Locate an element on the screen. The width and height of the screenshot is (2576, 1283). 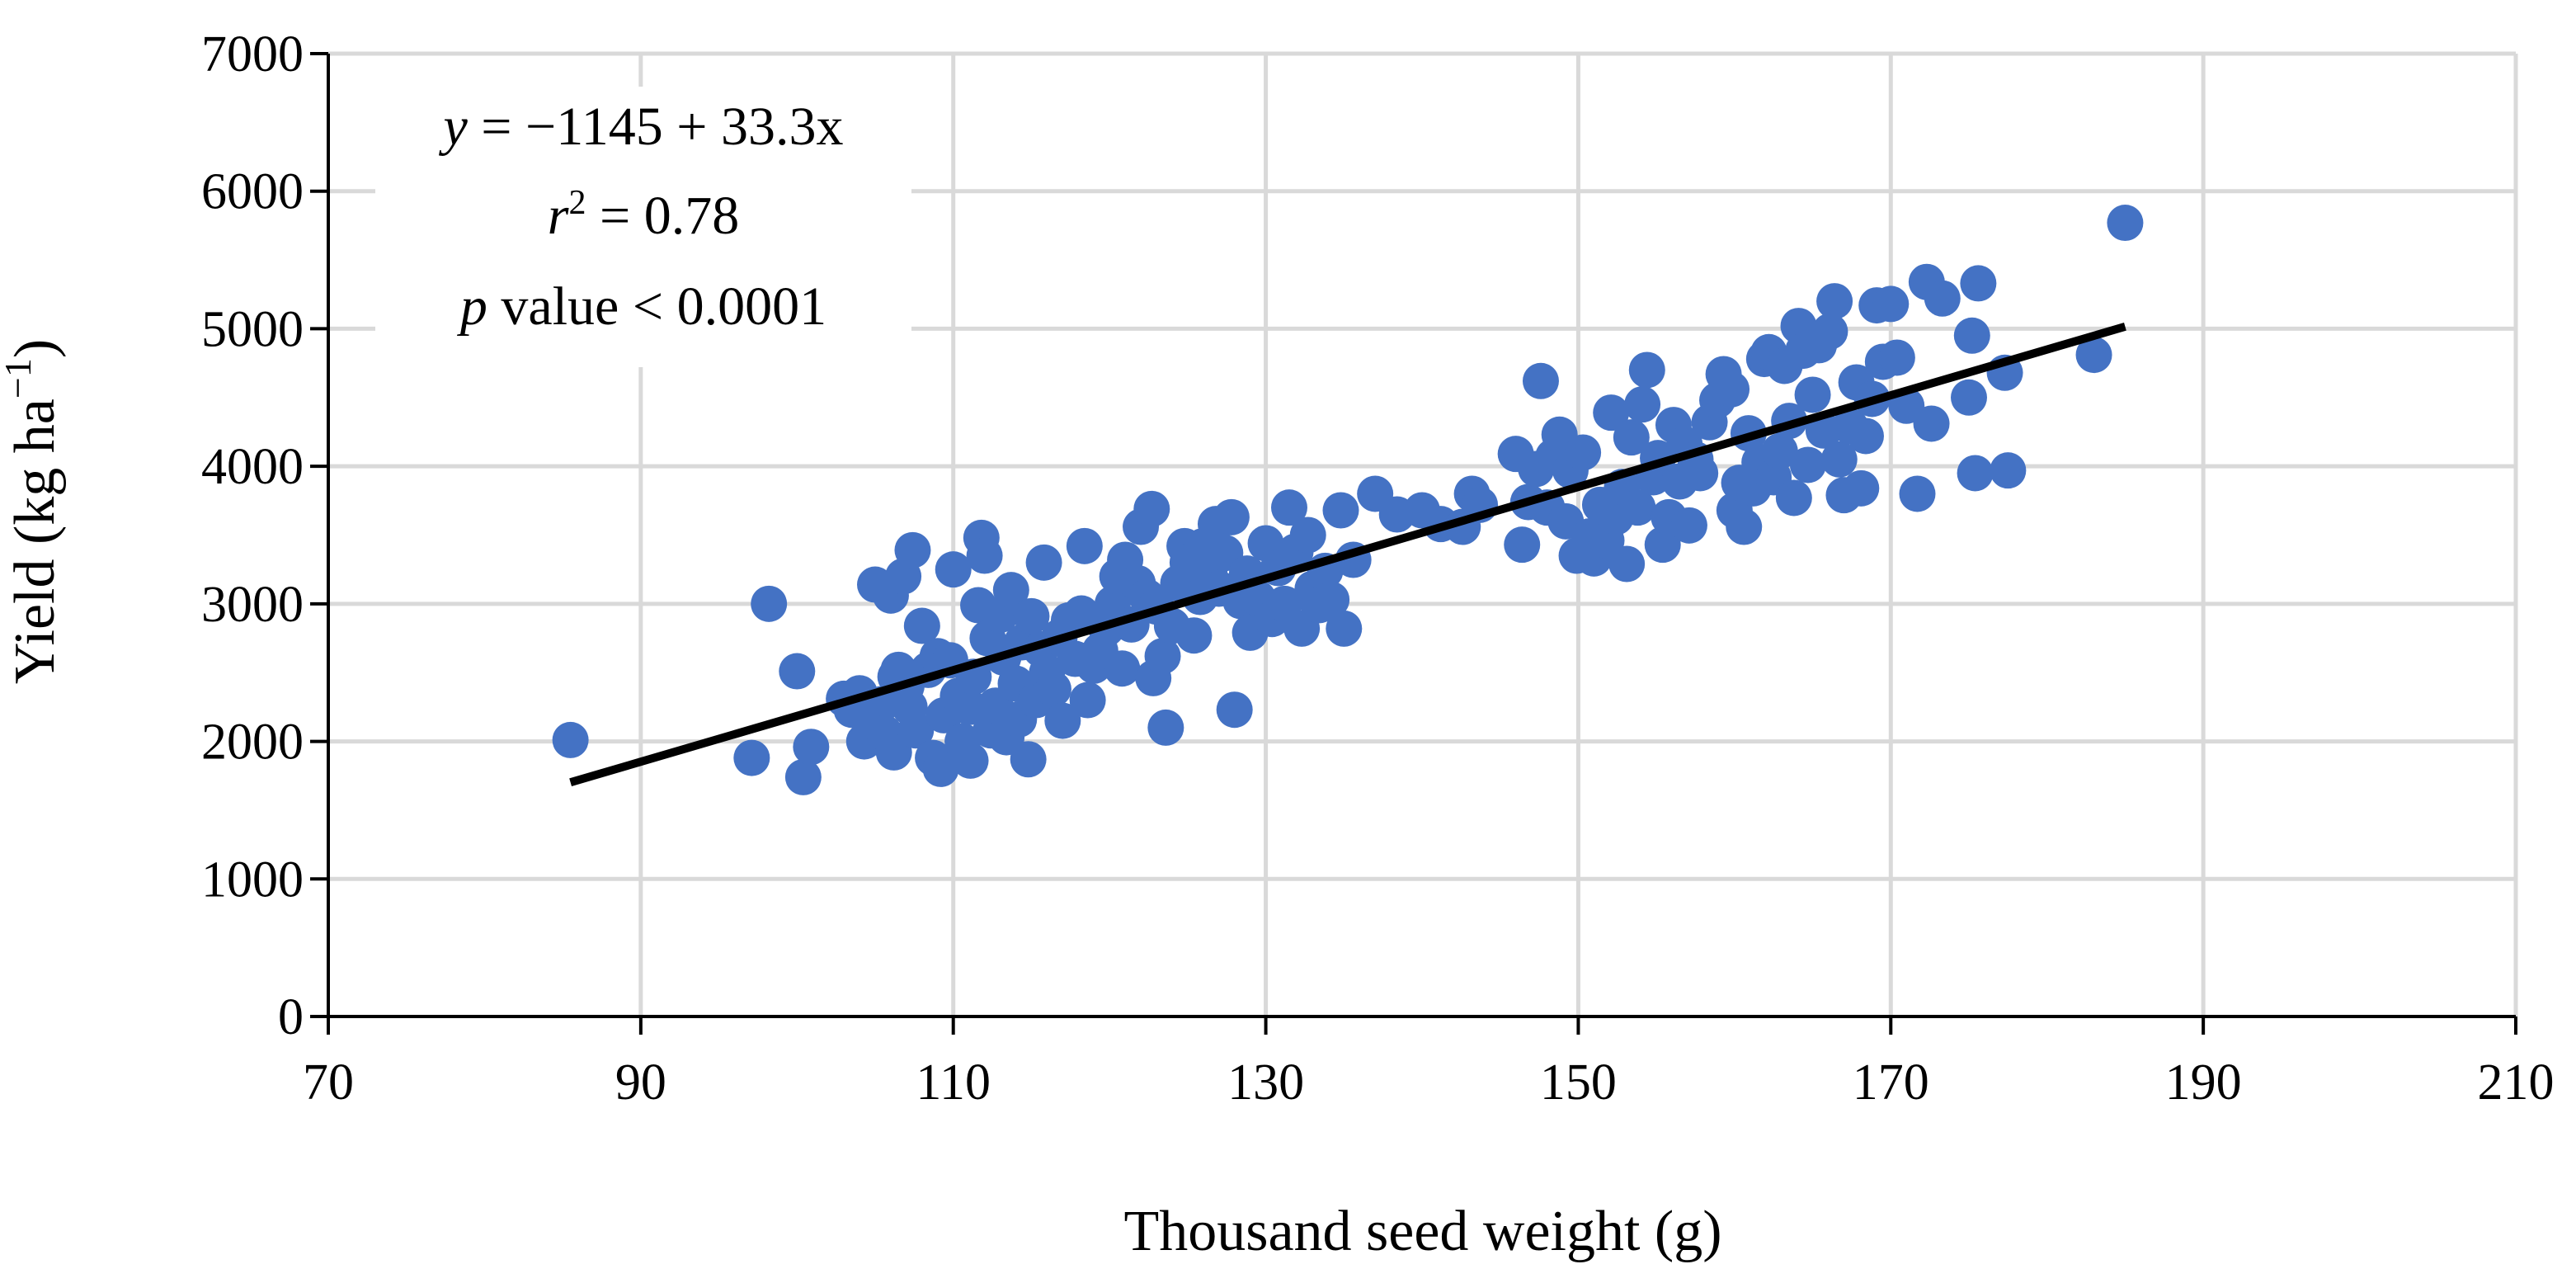
y-tick-label: 4000 is located at coordinates (252, 467).